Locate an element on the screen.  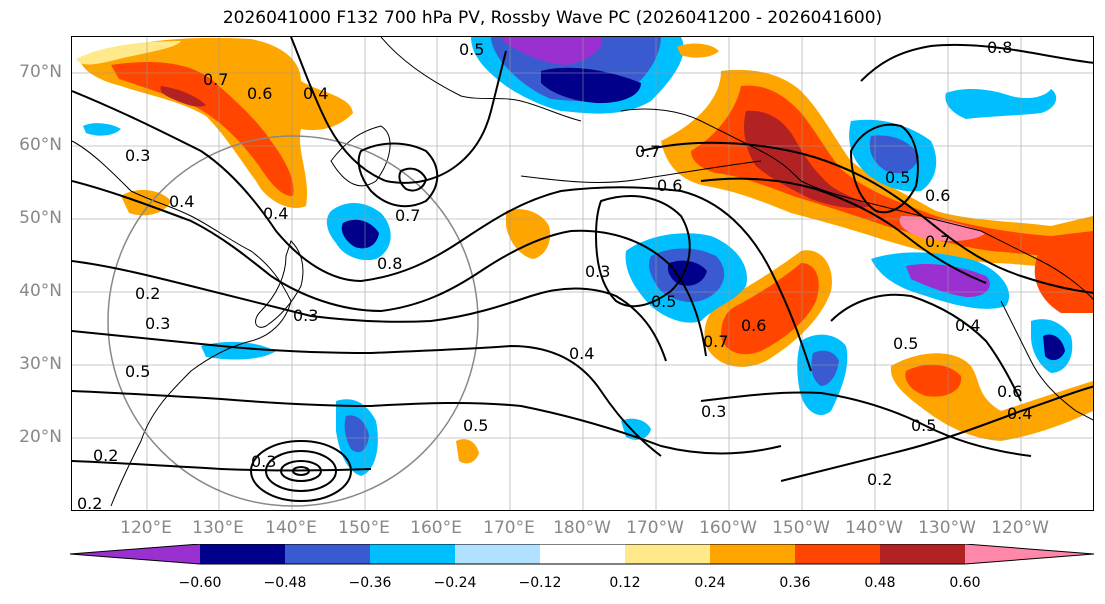
fill-east-red is located at coordinates (1063, 272).